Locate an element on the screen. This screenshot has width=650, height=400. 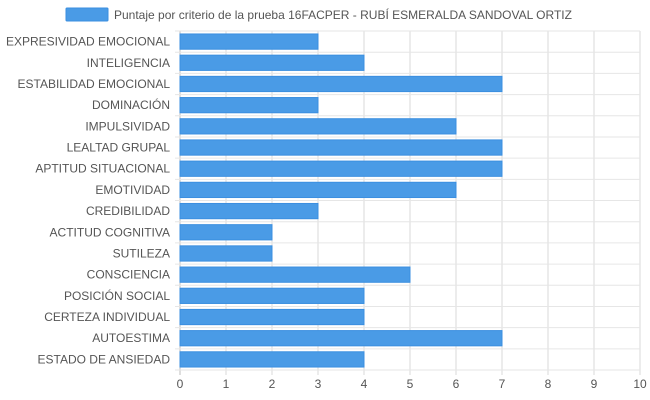
bar-aptitud-situacional is located at coordinates (341, 168).